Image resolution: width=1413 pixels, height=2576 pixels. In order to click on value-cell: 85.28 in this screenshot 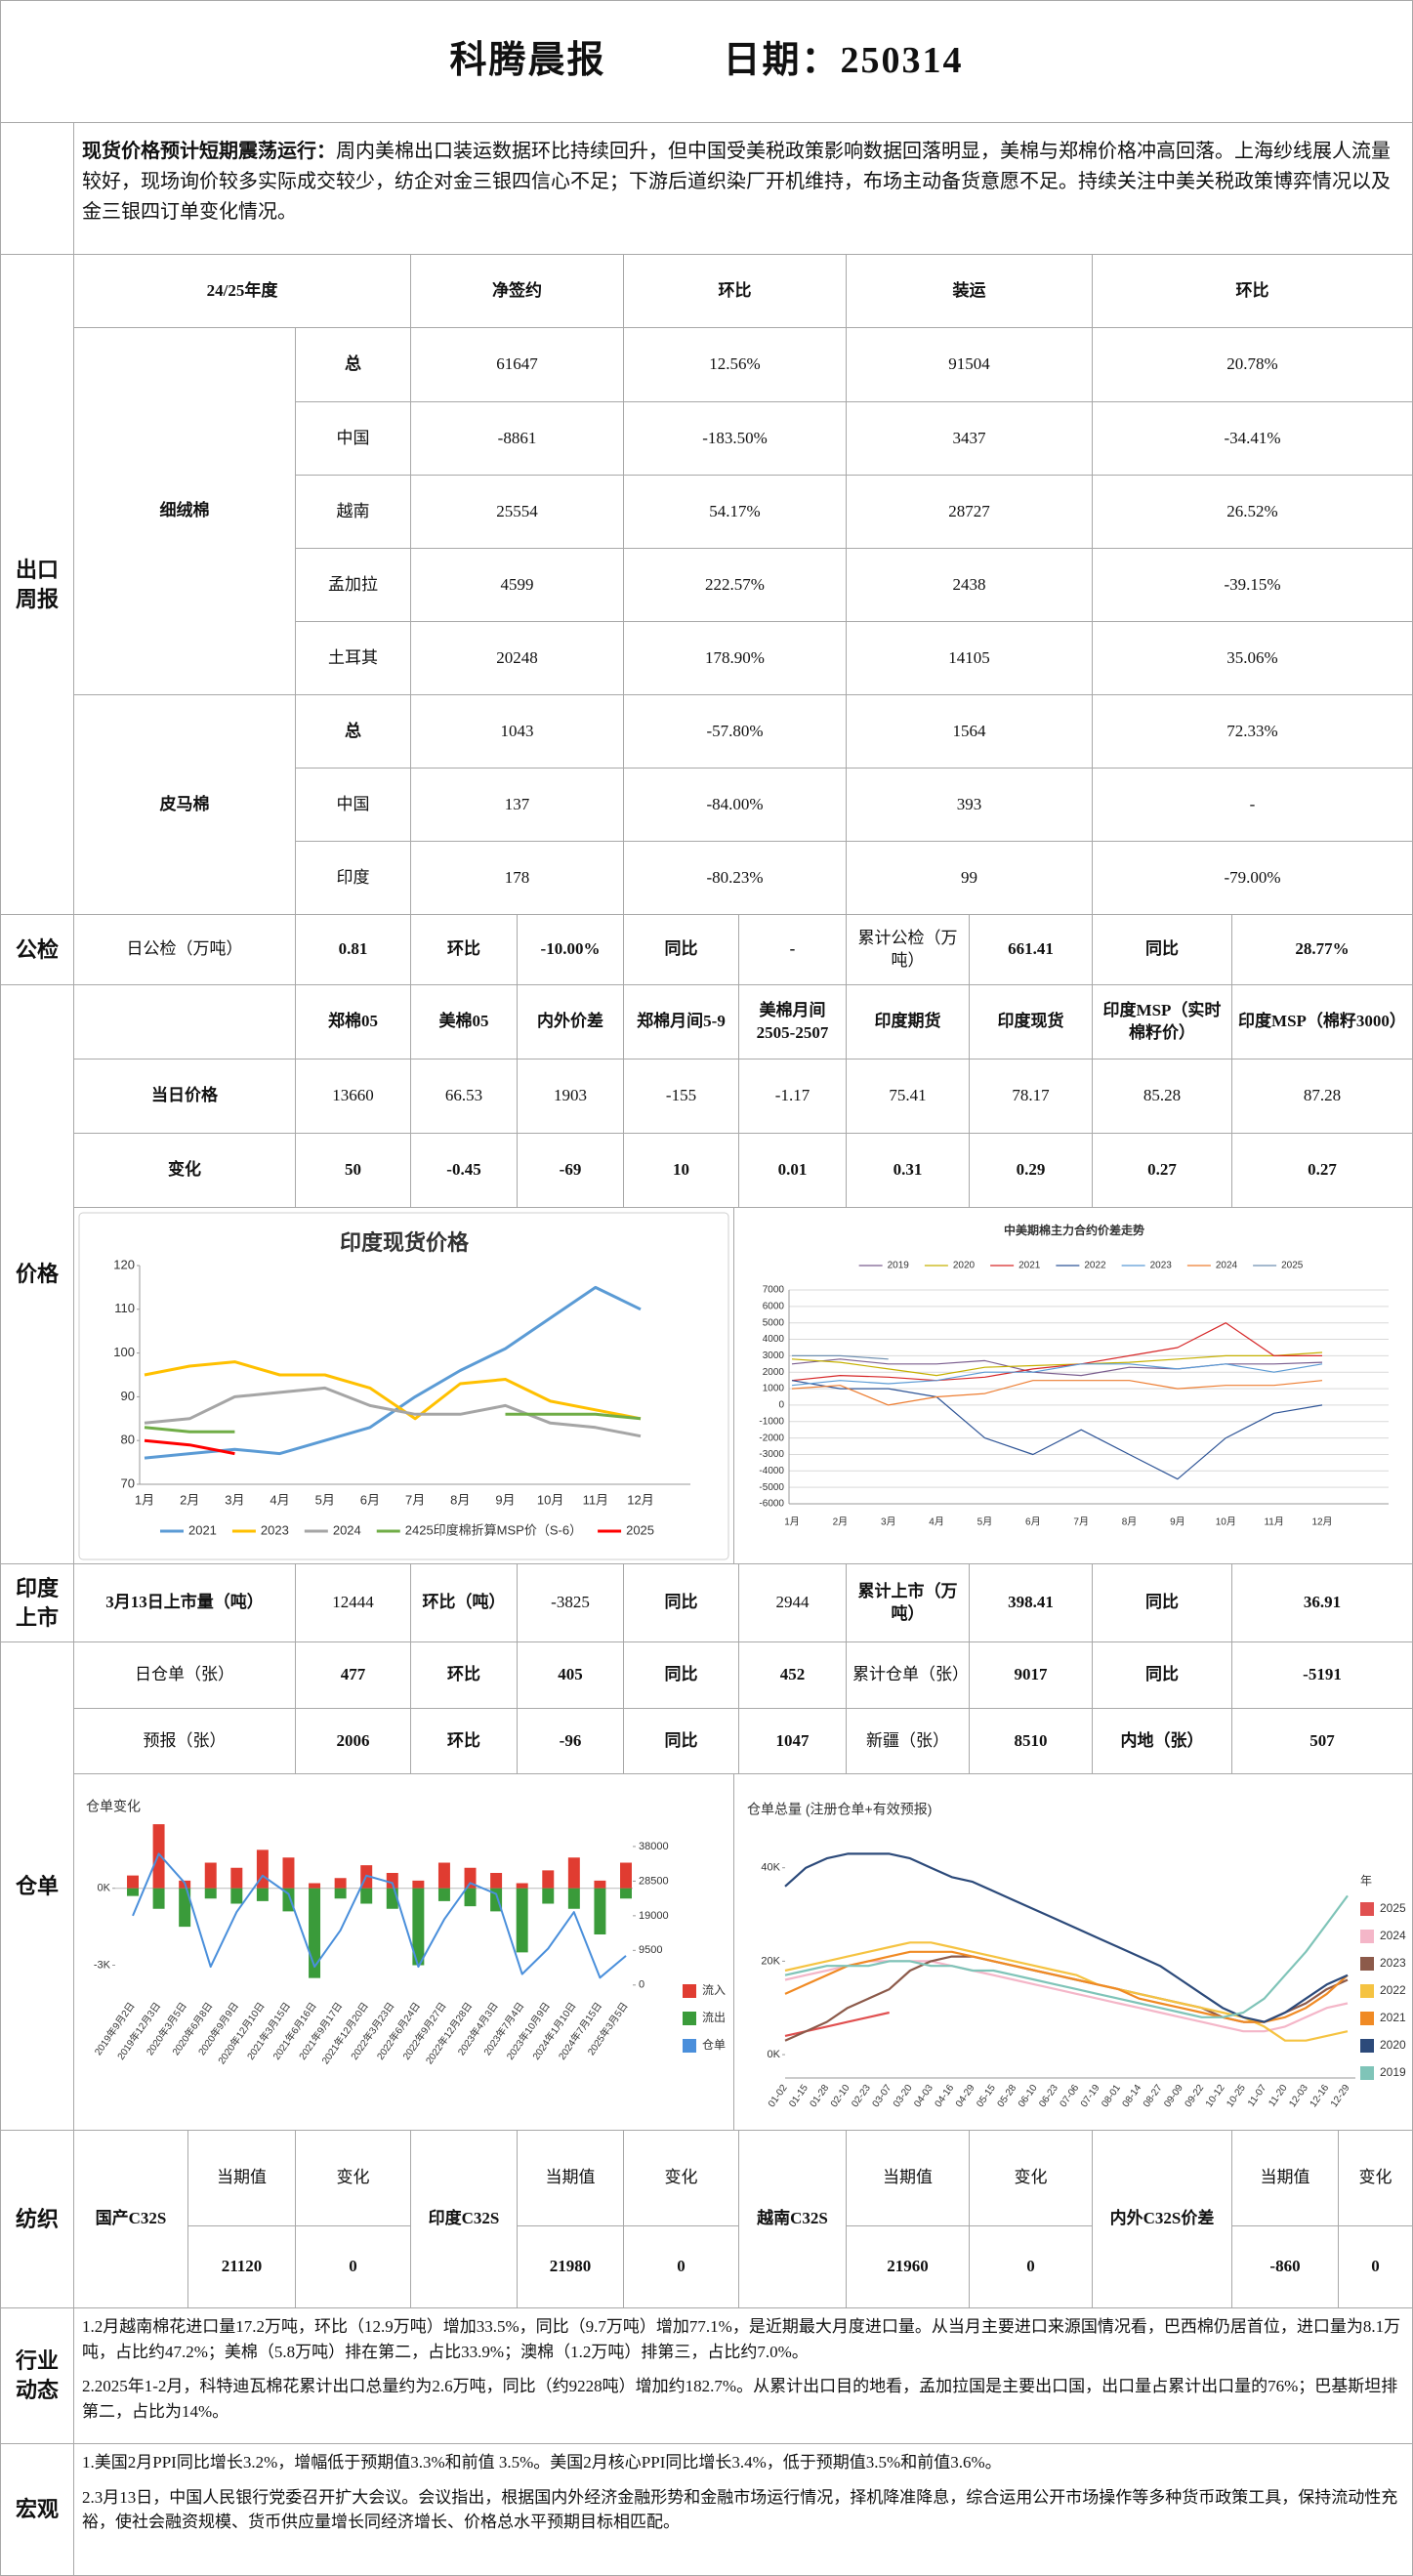, I will do `click(1163, 1096)`.